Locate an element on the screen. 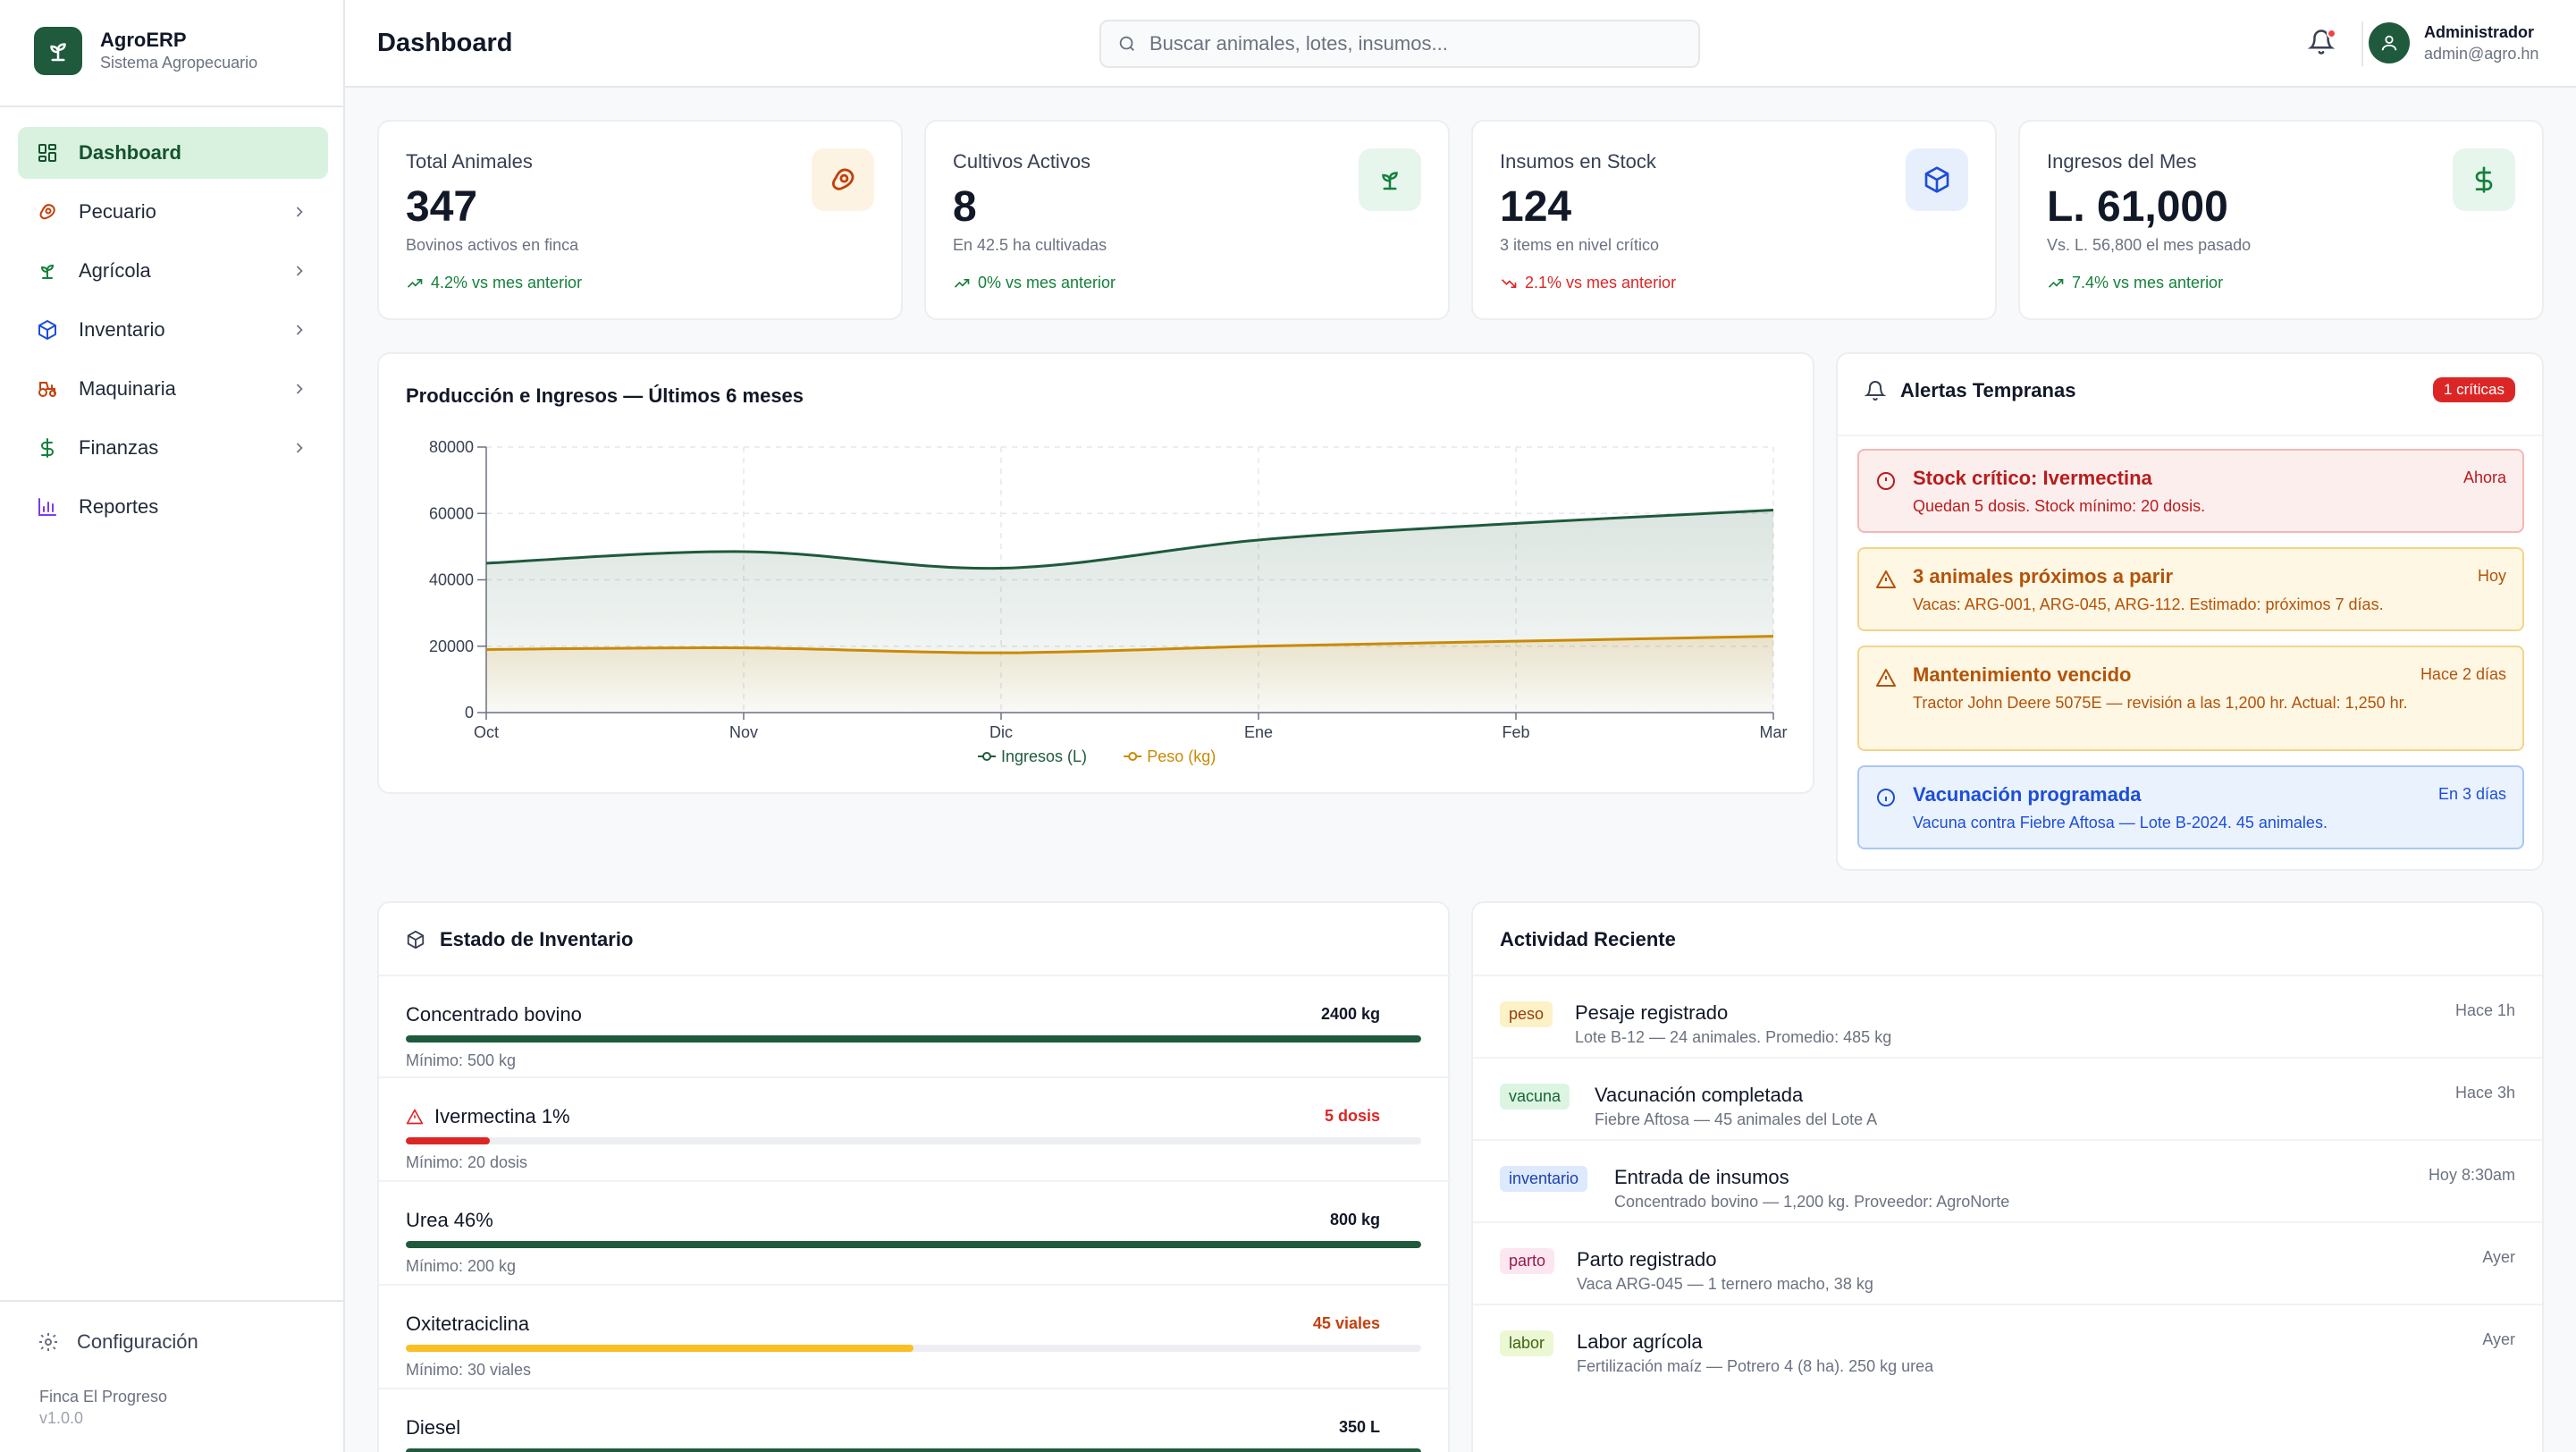 The image size is (2576, 1452). inventory-item-min: Mínimo: 30 viales is located at coordinates (469, 1370).